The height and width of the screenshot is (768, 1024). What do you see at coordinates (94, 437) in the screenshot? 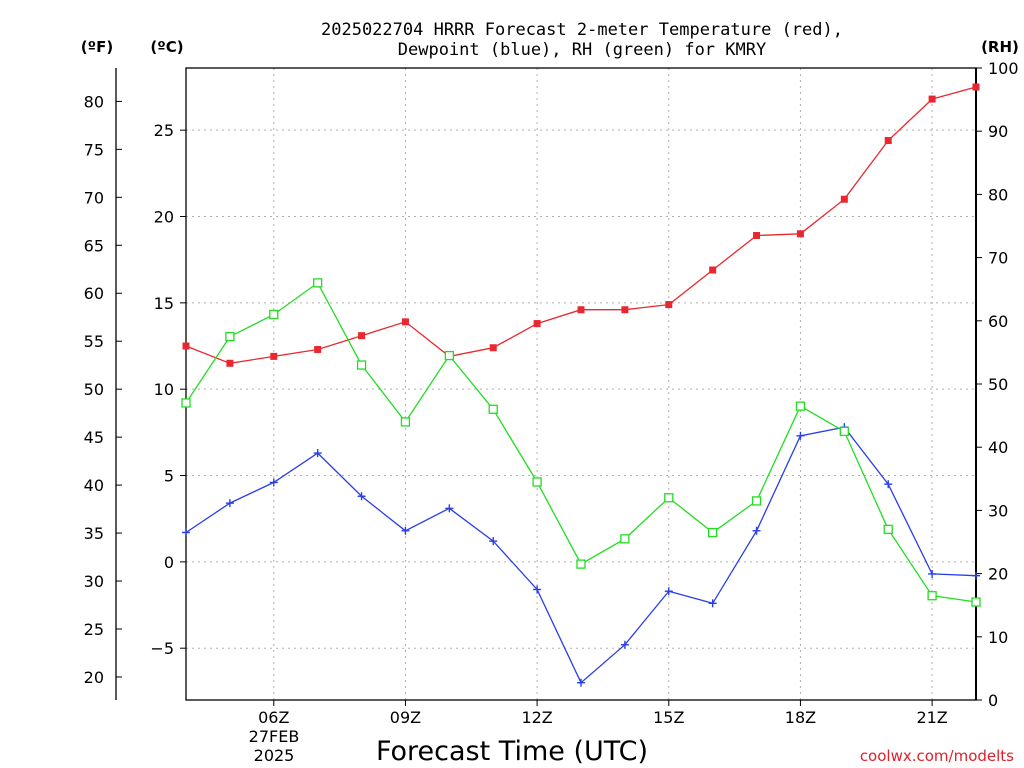
I see `fahrenheit-tick-label: 45` at bounding box center [94, 437].